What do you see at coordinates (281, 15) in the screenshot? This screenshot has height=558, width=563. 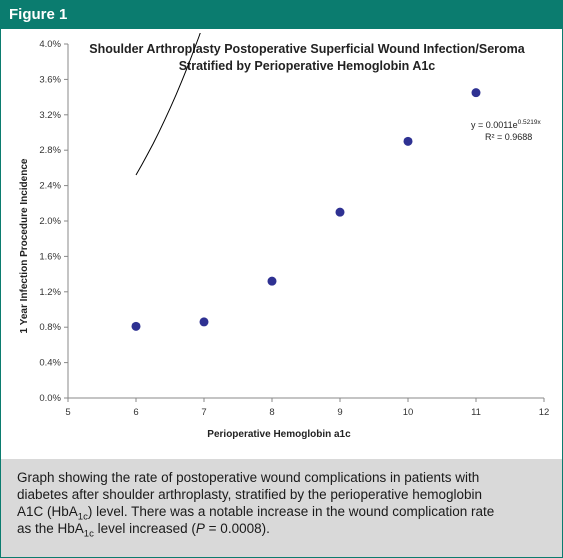 I see `figure-label: Figure 1` at bounding box center [281, 15].